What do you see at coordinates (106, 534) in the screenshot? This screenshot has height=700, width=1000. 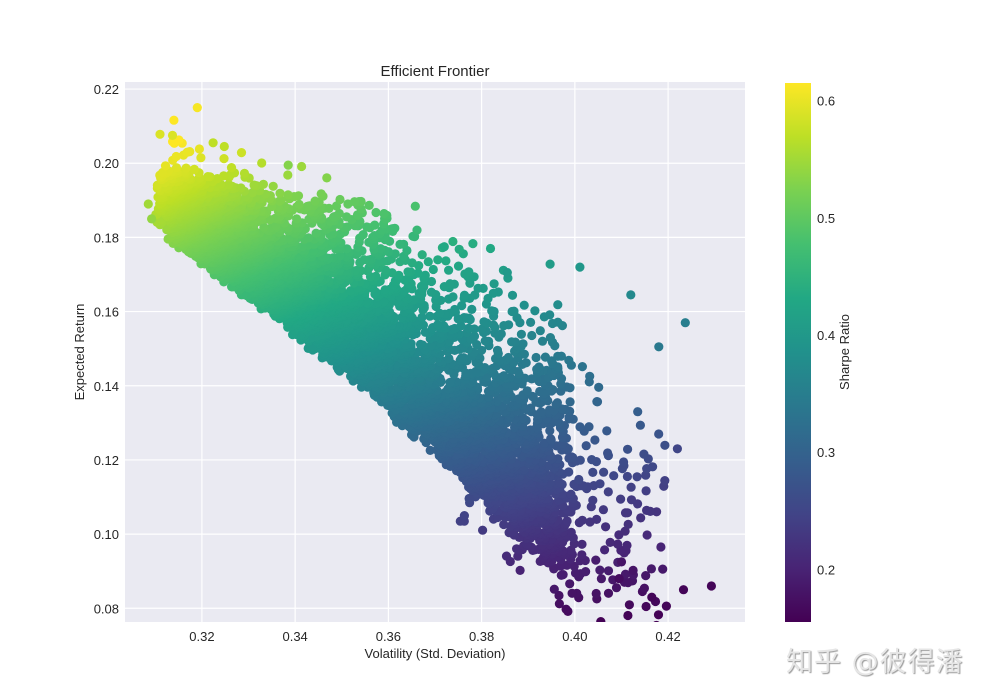 I see `y-tick-label: 0.10` at bounding box center [106, 534].